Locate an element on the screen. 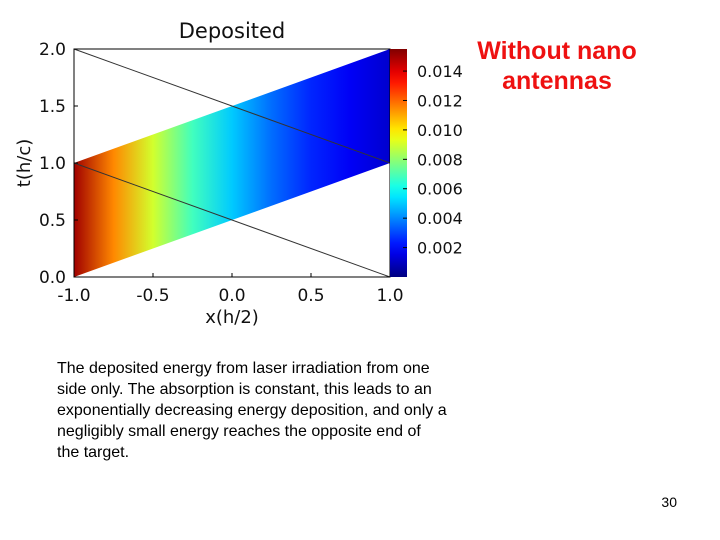 This screenshot has height=540, width=720. y-tick-label: 0.5 is located at coordinates (52, 221).